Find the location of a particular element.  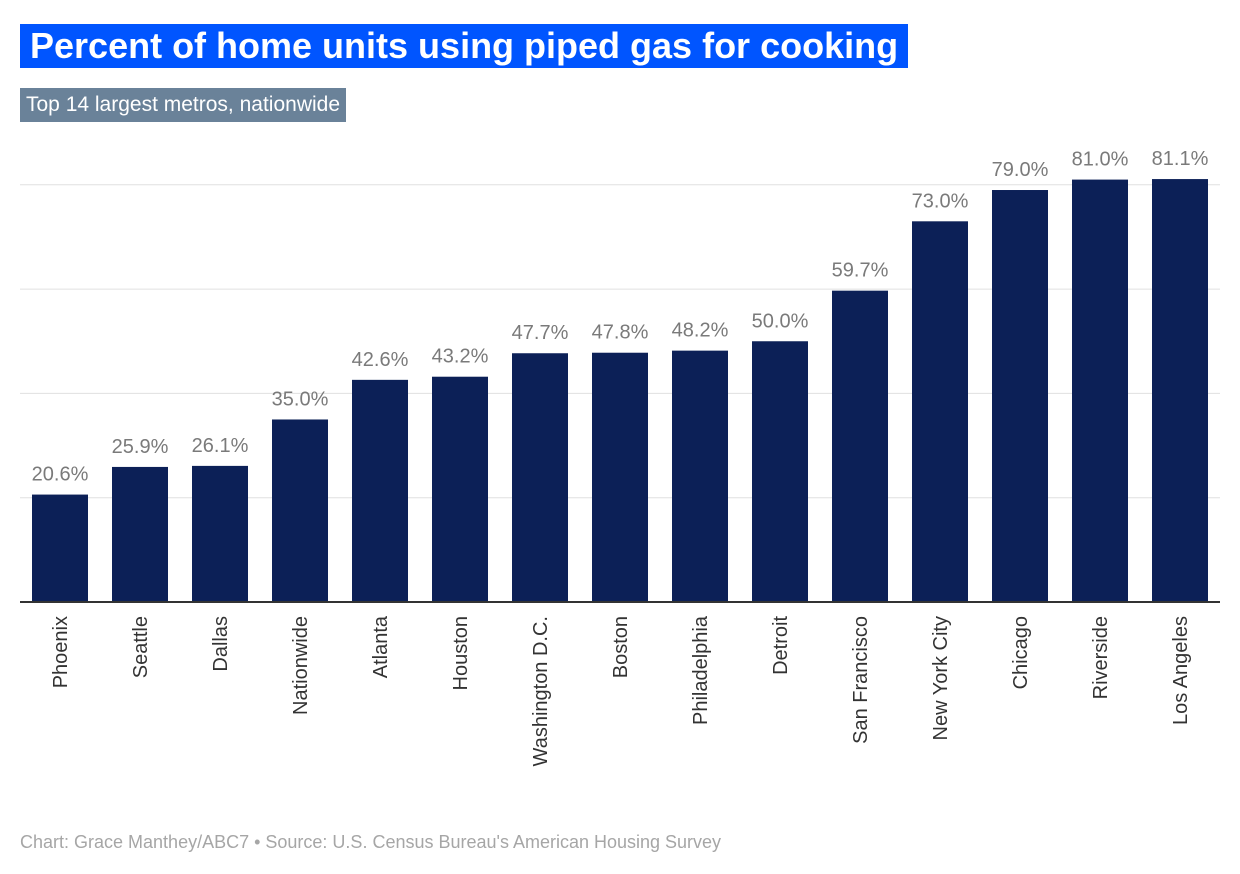

category-label: Dallas is located at coordinates (221, 644).